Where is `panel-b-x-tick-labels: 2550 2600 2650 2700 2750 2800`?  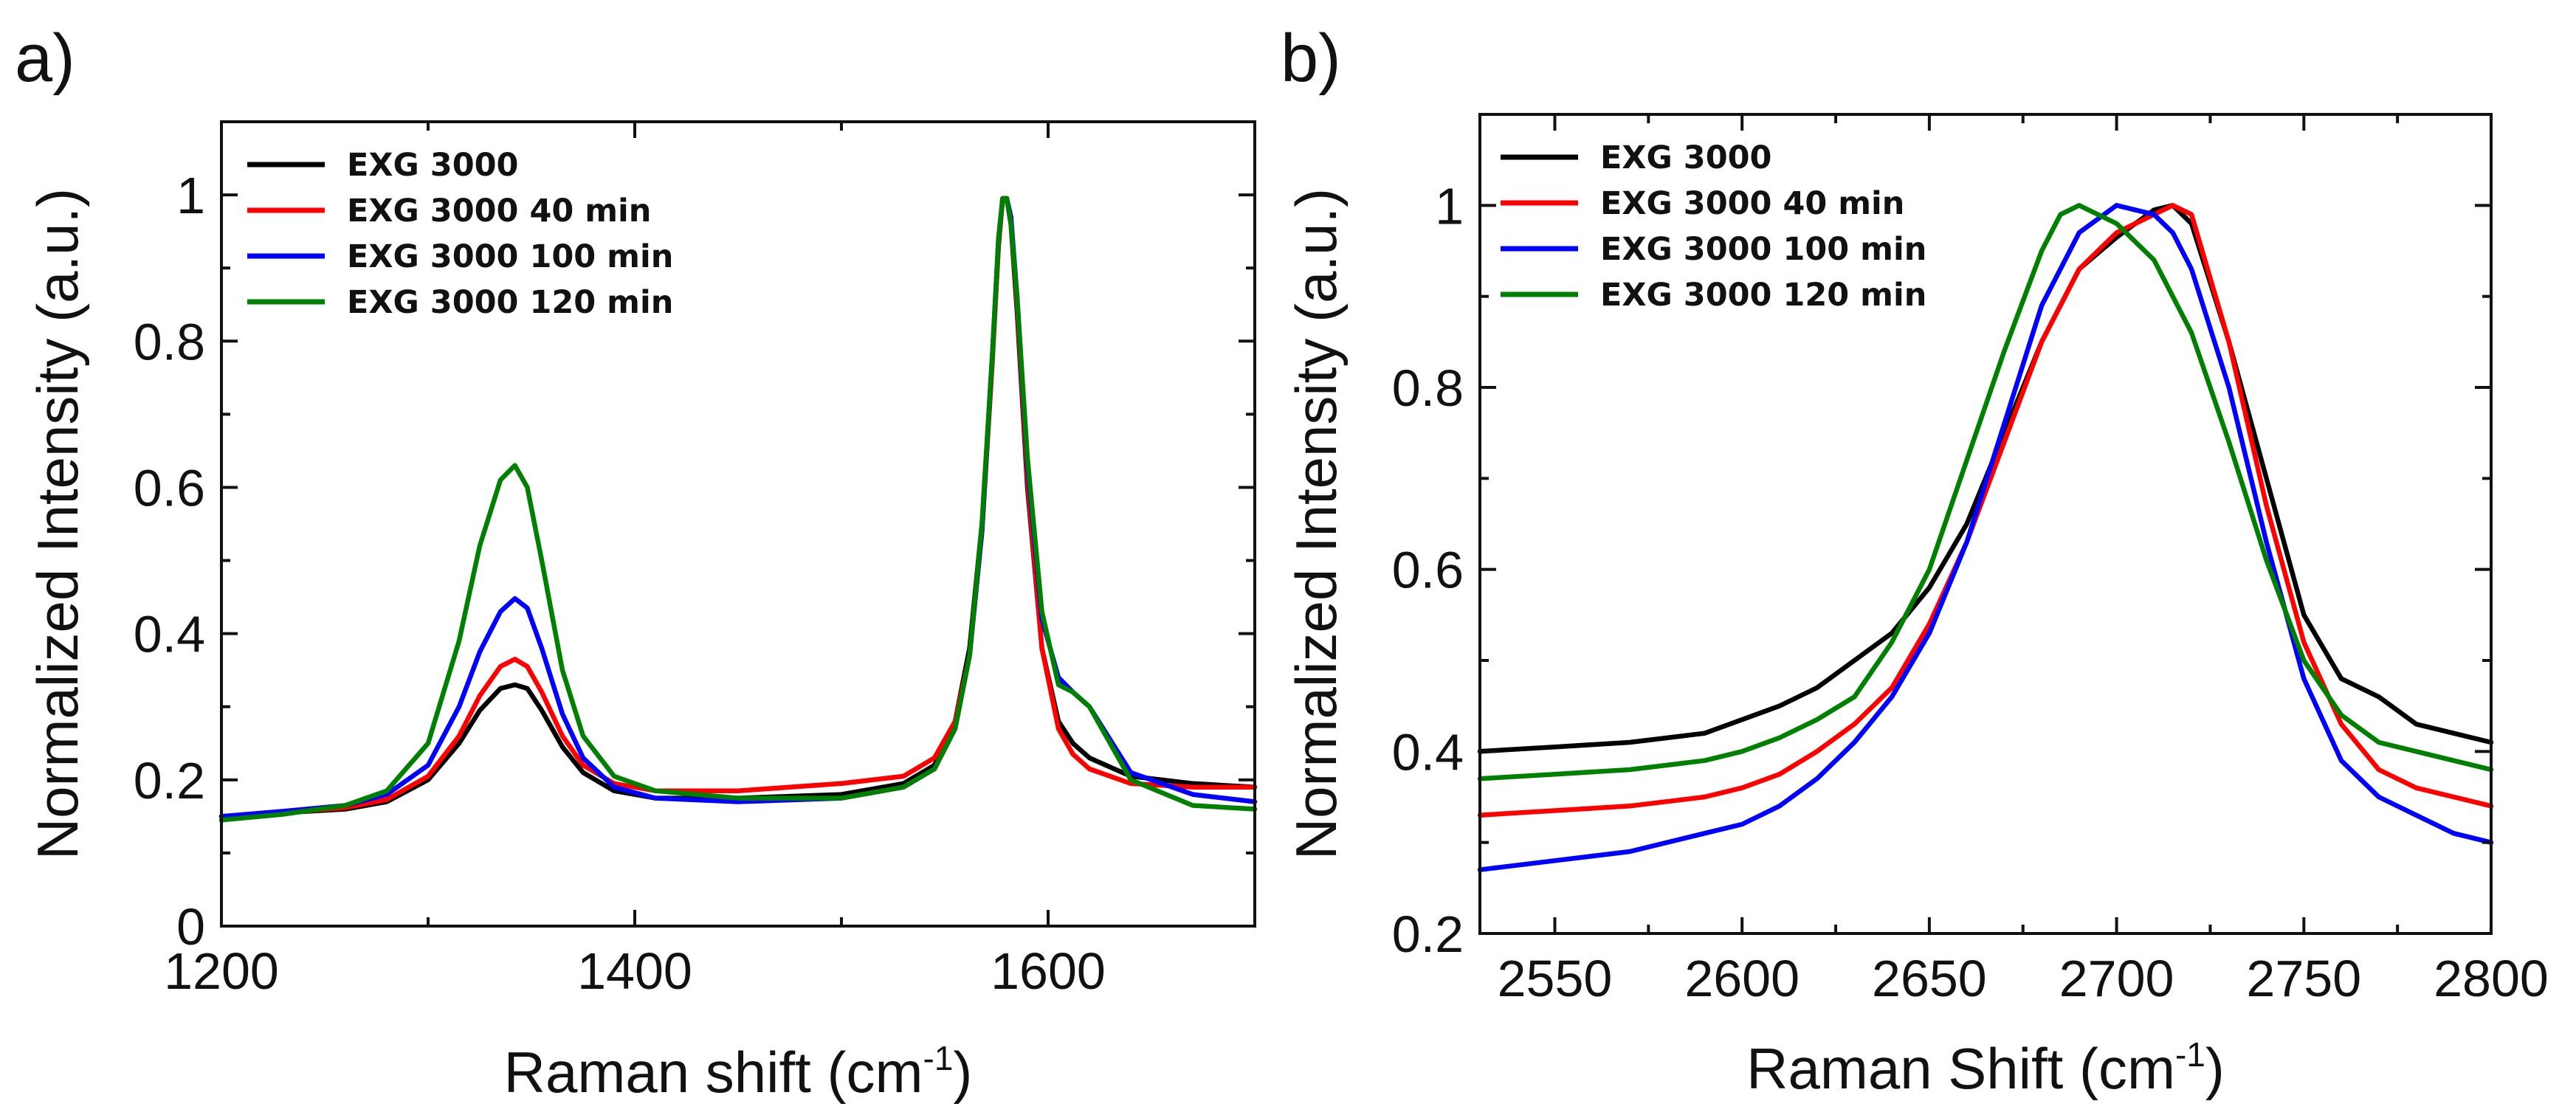
panel-b-x-tick-labels: 2550 2600 2650 2700 2750 2800 is located at coordinates (2024, 978).